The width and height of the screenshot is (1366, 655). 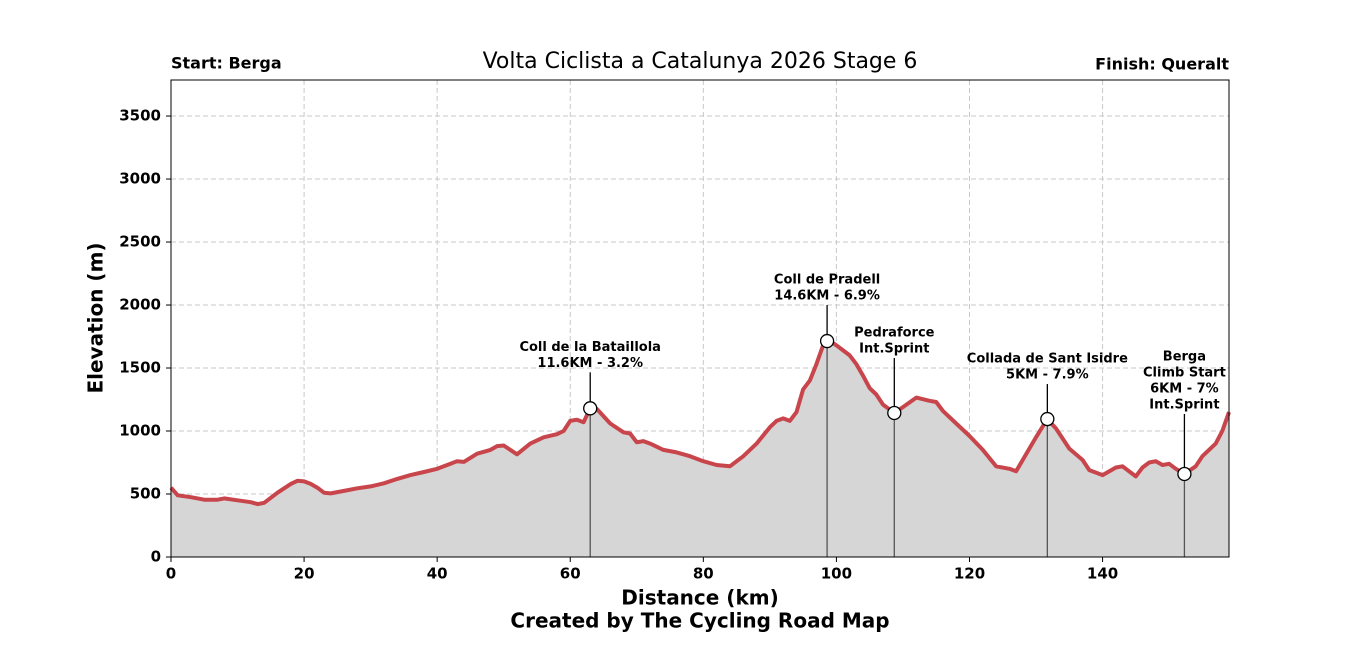 What do you see at coordinates (590, 347) in the screenshot?
I see `annotation-label: Coll de la Bataillola` at bounding box center [590, 347].